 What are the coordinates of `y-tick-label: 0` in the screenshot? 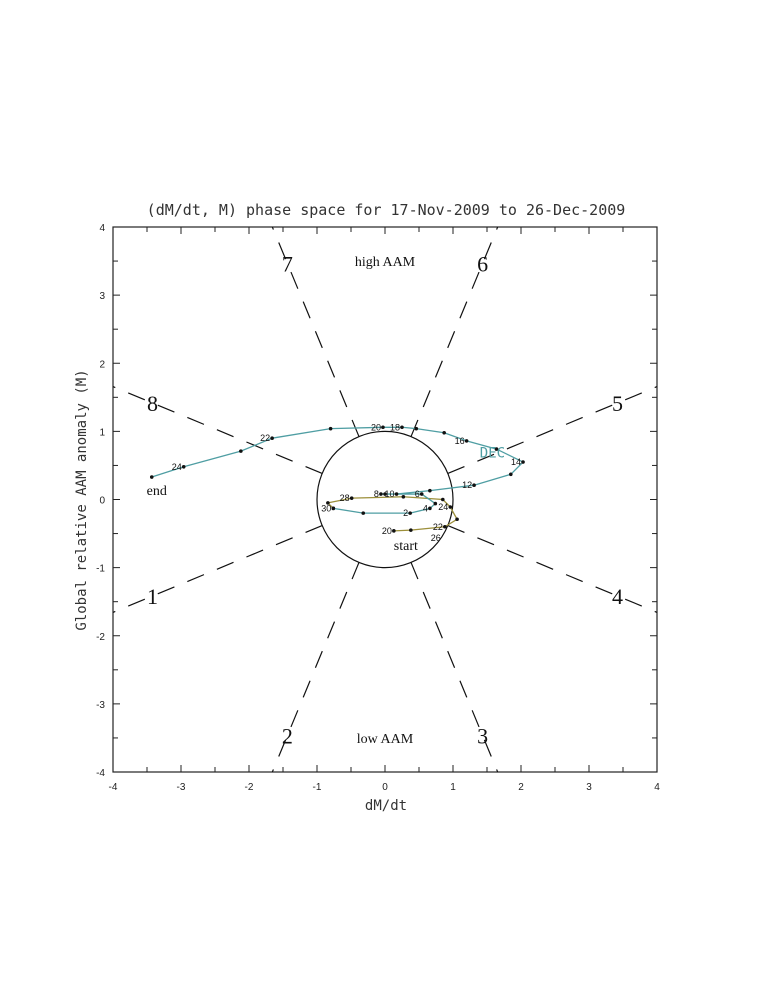 It's located at (102, 501).